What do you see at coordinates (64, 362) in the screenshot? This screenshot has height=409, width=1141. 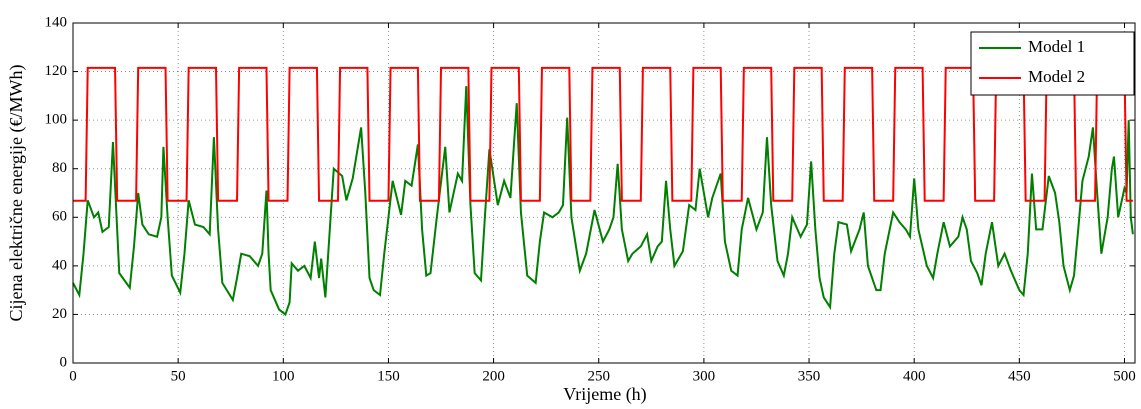 I see `y-tick-label: 0` at bounding box center [64, 362].